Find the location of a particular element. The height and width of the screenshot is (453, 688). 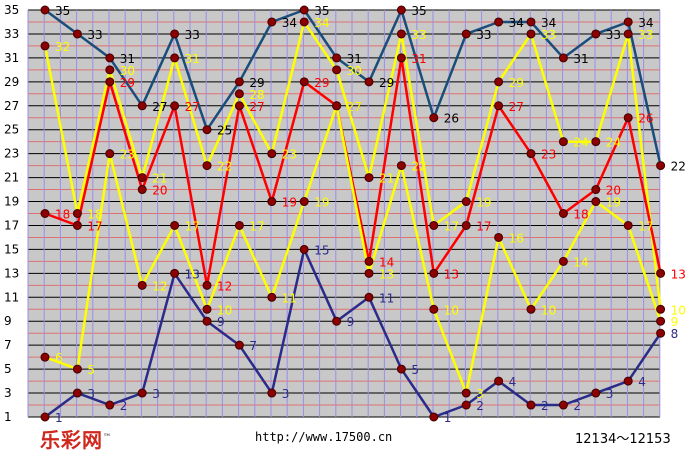

y-tick-label: 35 is located at coordinates (11, 10).